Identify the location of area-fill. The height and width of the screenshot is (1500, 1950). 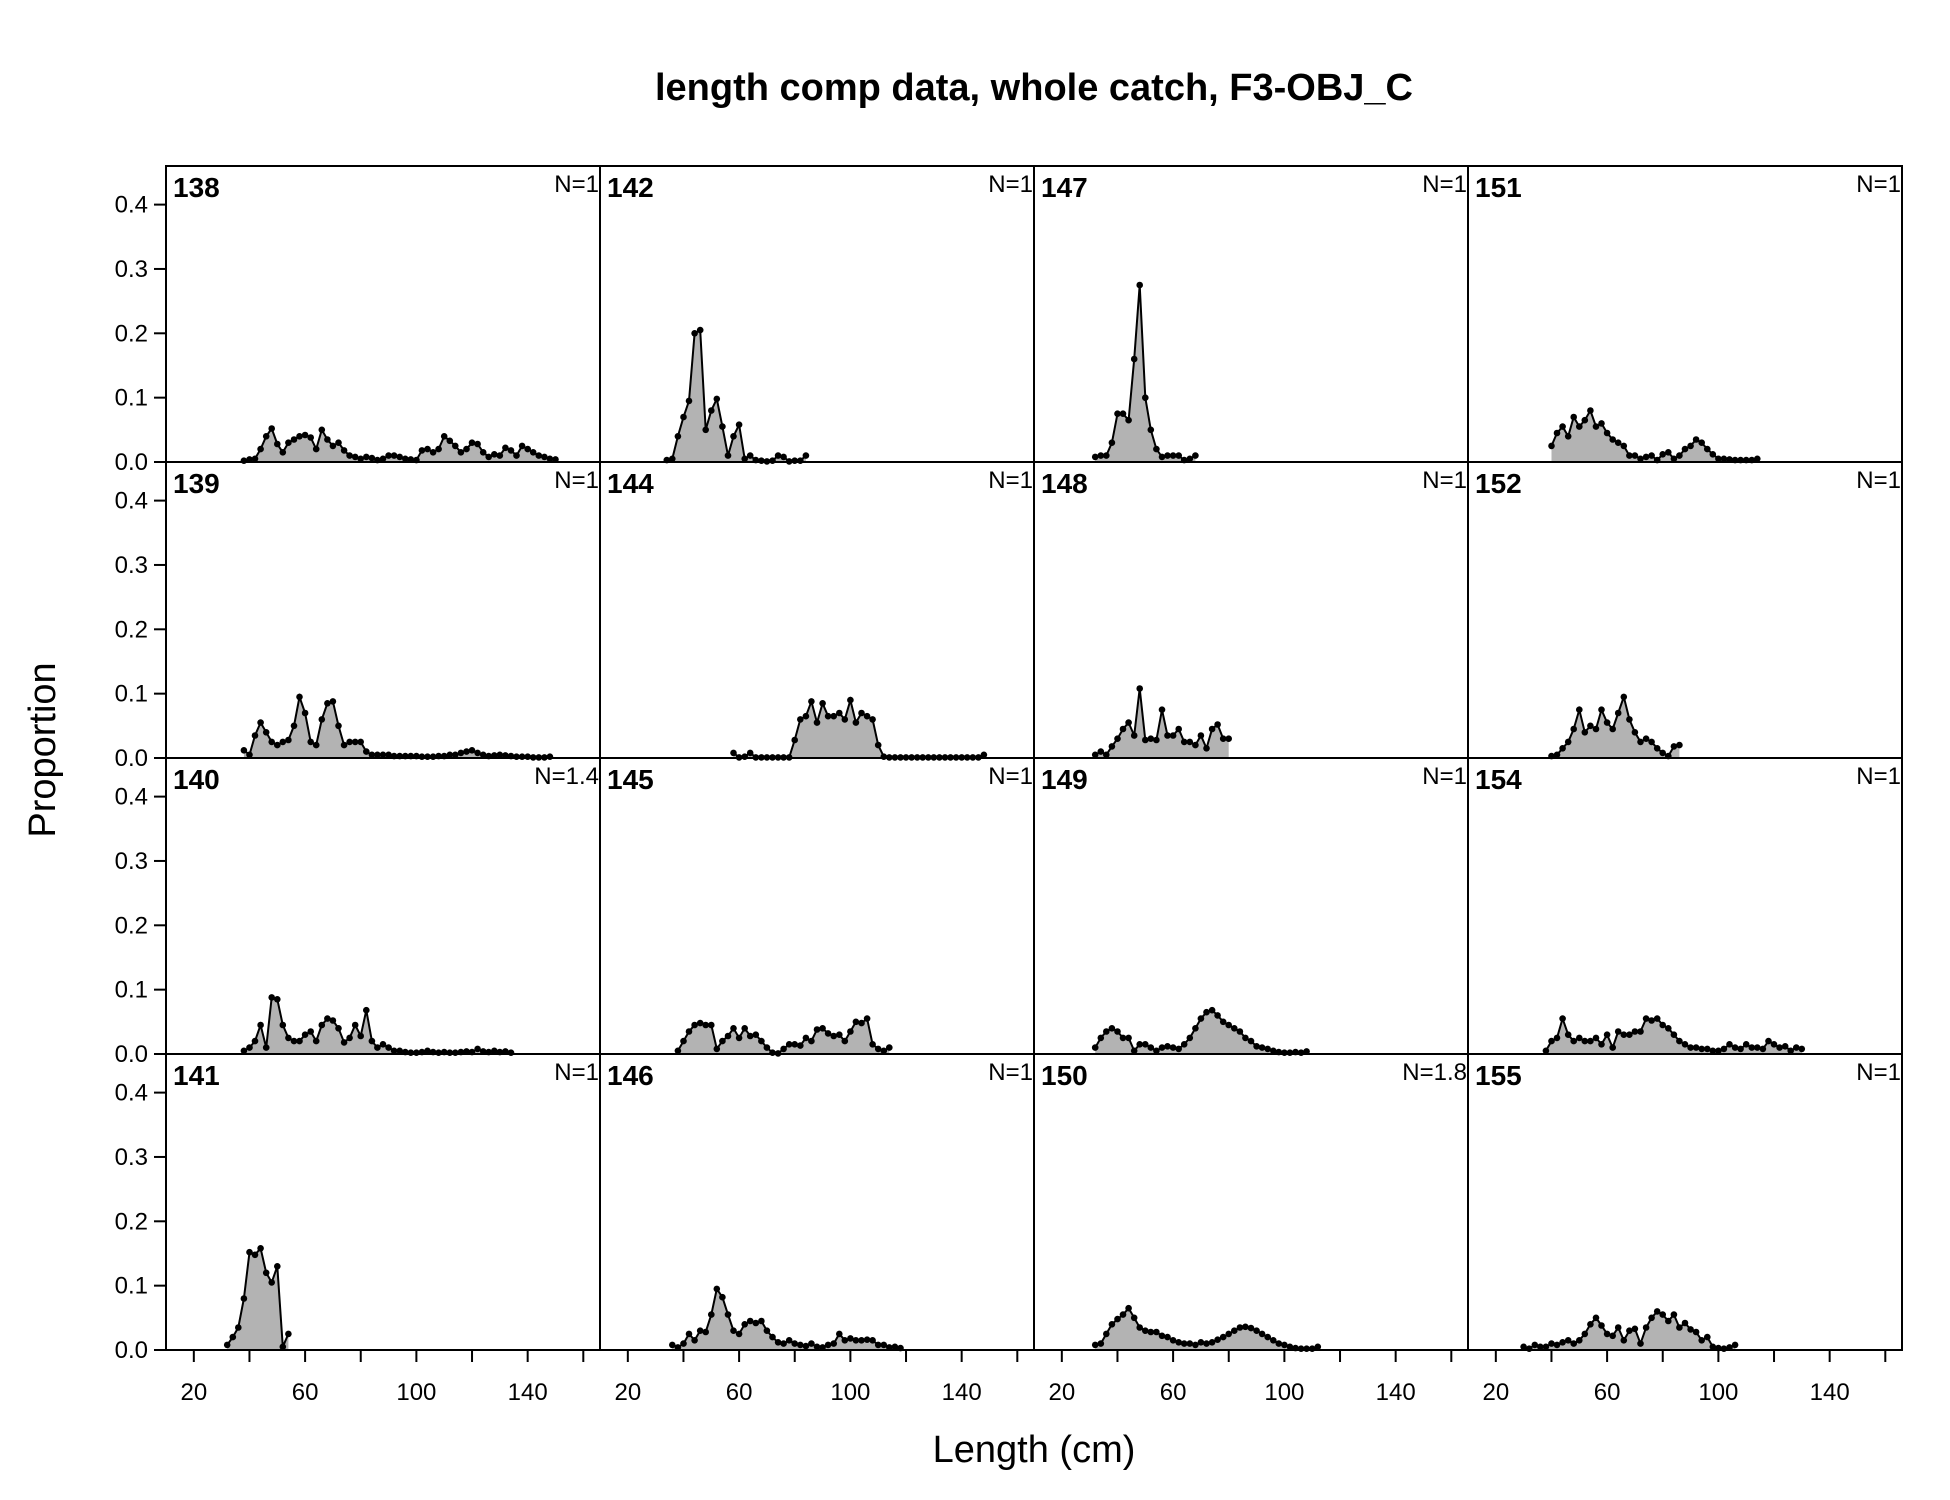
(1201, 1032).